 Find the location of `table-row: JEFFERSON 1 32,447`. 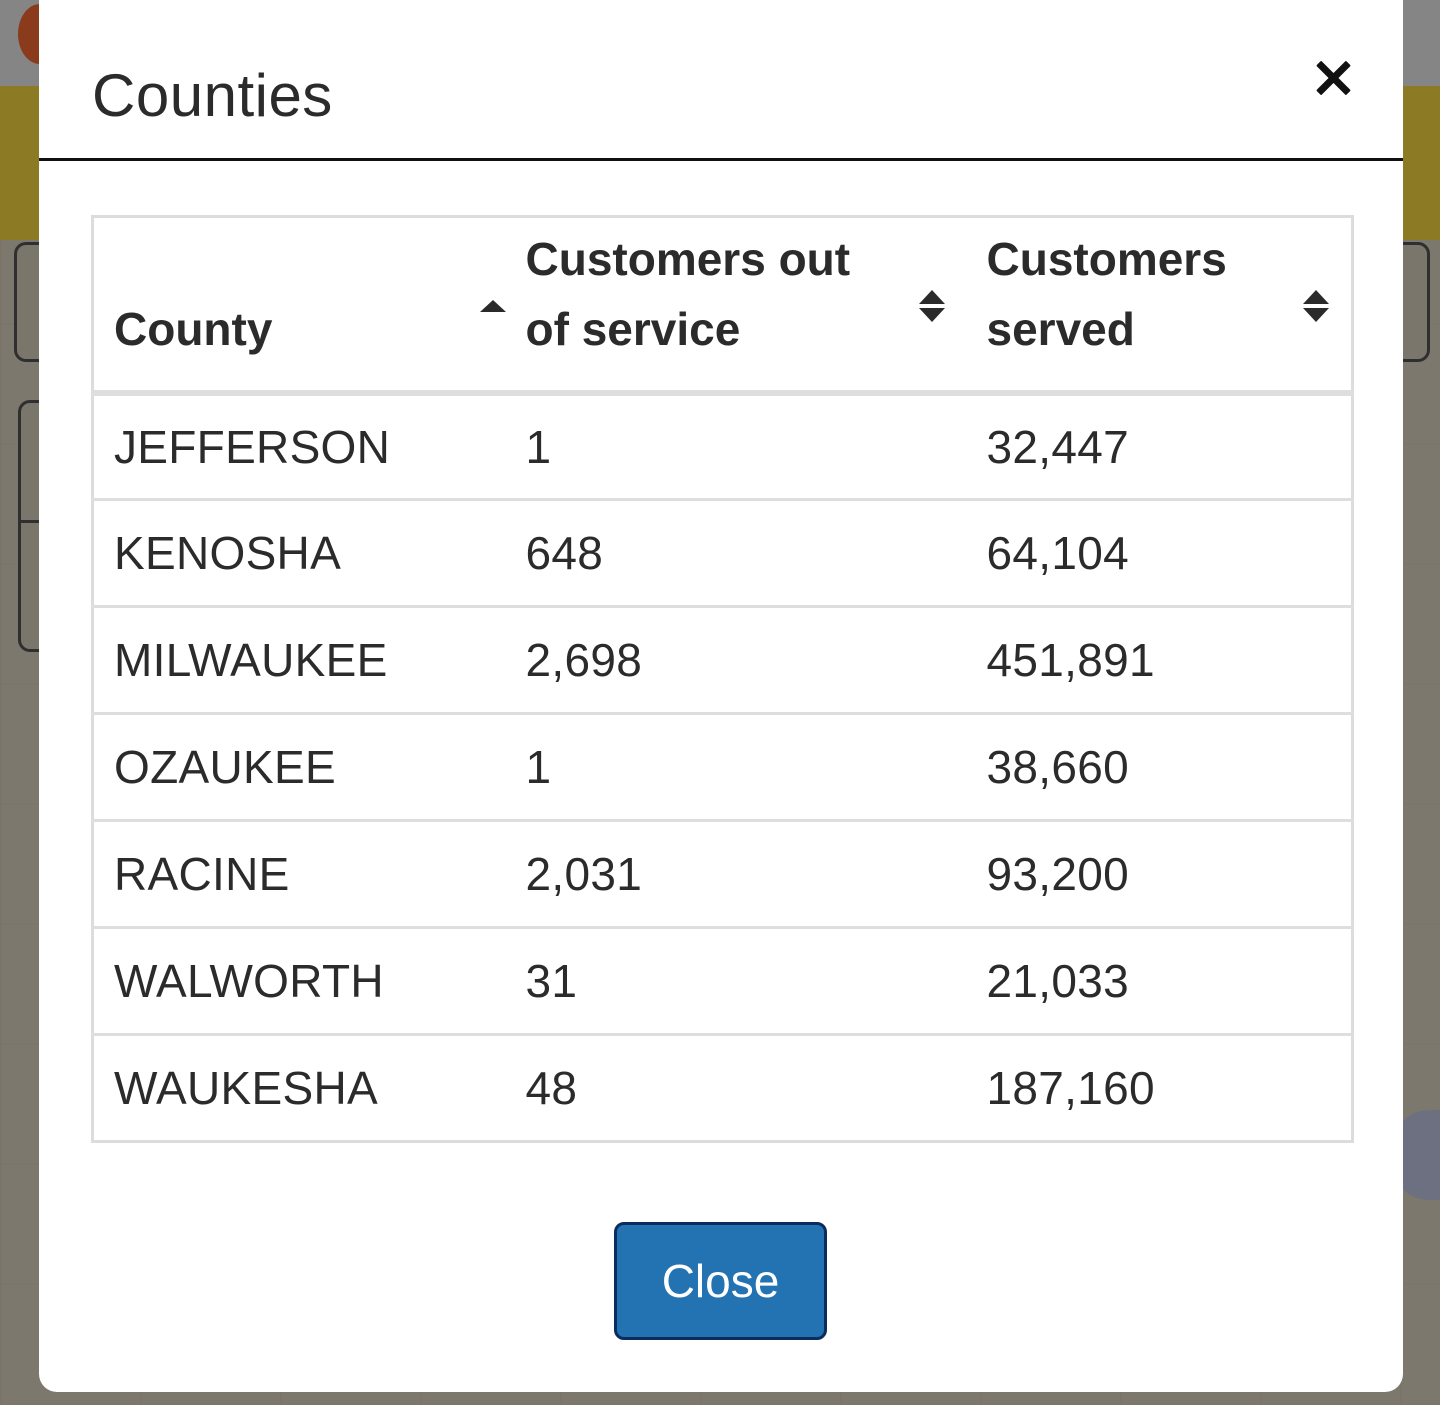

table-row: JEFFERSON 1 32,447 is located at coordinates (723, 446).